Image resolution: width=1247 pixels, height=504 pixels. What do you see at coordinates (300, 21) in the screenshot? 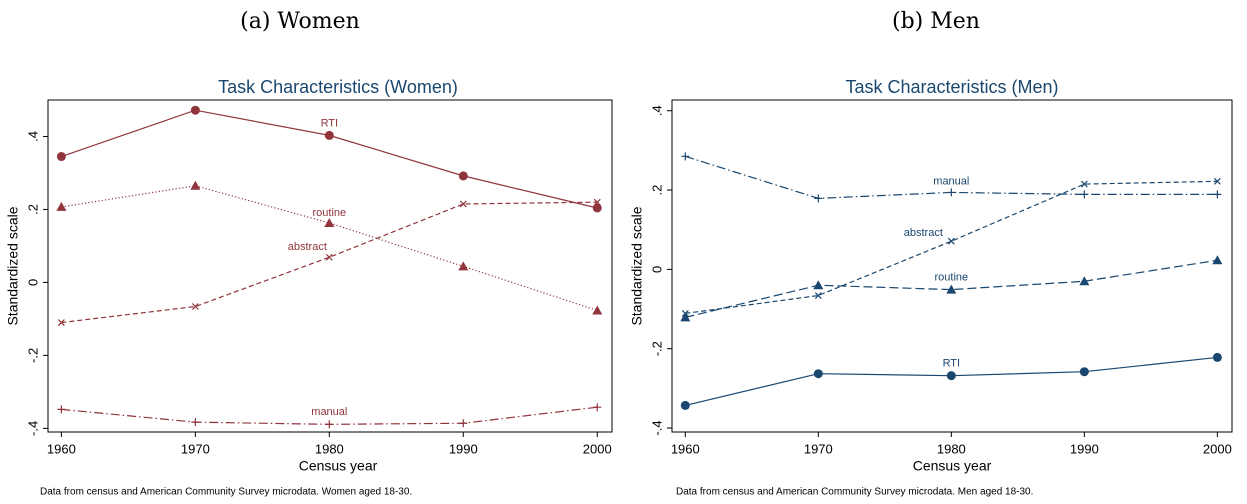
I see `caption: (a) Women` at bounding box center [300, 21].